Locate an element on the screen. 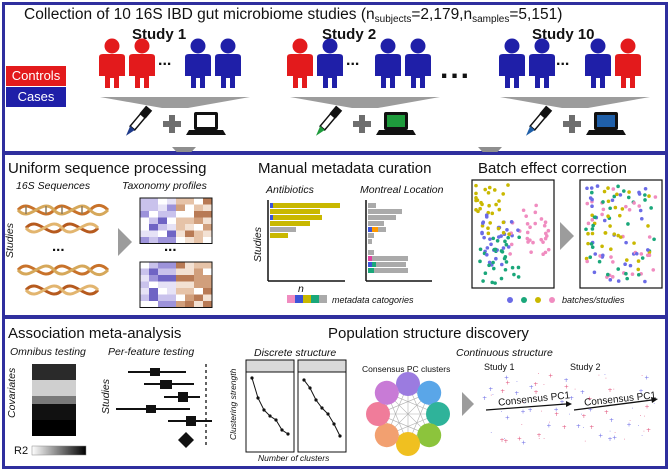 This screenshot has width=670, height=471. omnibus-heatmap is located at coordinates (54, 400).